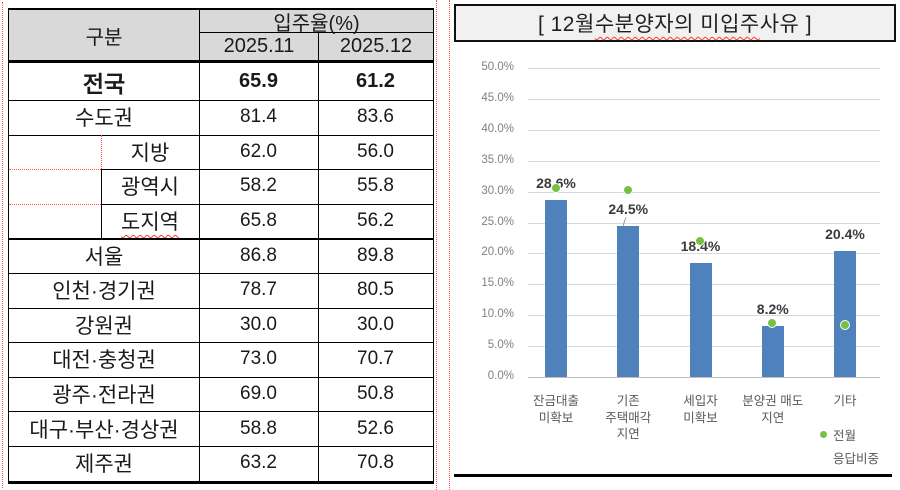 This screenshot has height=490, width=900. I want to click on value-2025-11: 86.8, so click(258, 255).